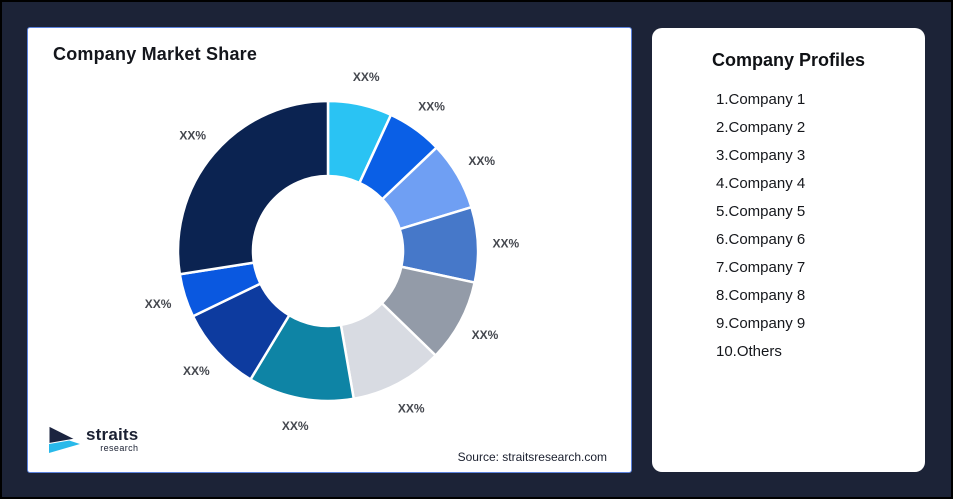 Image resolution: width=953 pixels, height=499 pixels. Describe the element at coordinates (761, 295) in the screenshot. I see `company-profile-item: 8.Company 8` at that location.